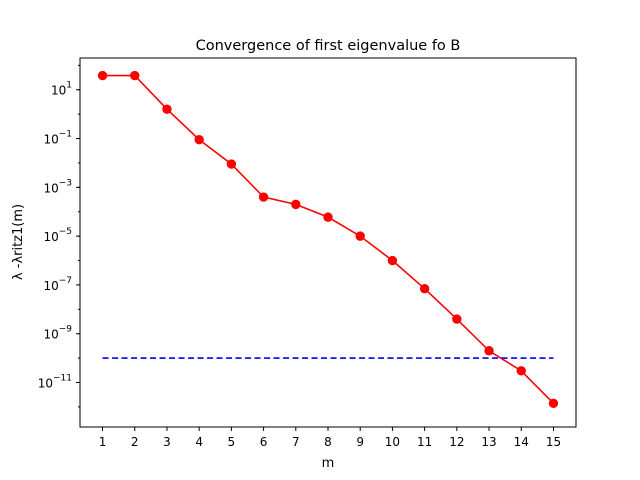 The image size is (640, 480). I want to click on x-tick-label: 9, so click(360, 442).